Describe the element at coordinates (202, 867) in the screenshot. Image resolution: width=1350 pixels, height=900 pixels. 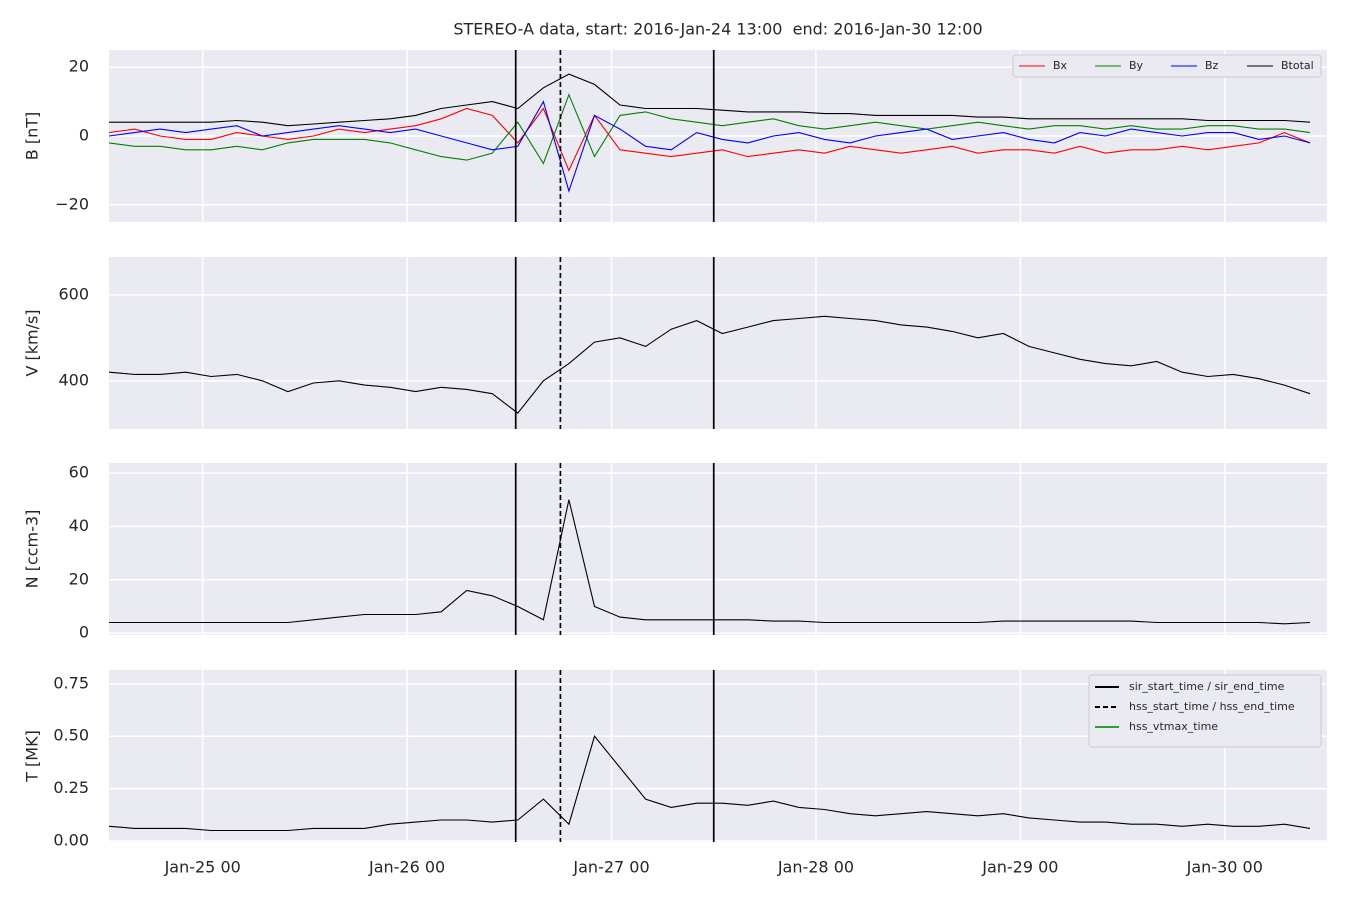
I see `x-tick-label: Jan-25 00` at that location.